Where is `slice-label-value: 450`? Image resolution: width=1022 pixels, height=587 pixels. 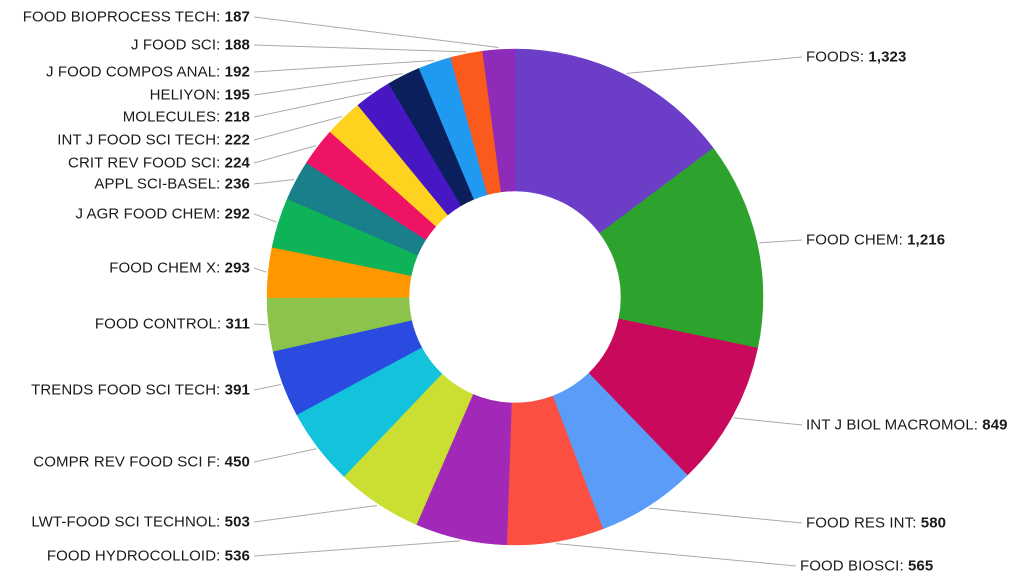 slice-label-value: 450 is located at coordinates (237, 462).